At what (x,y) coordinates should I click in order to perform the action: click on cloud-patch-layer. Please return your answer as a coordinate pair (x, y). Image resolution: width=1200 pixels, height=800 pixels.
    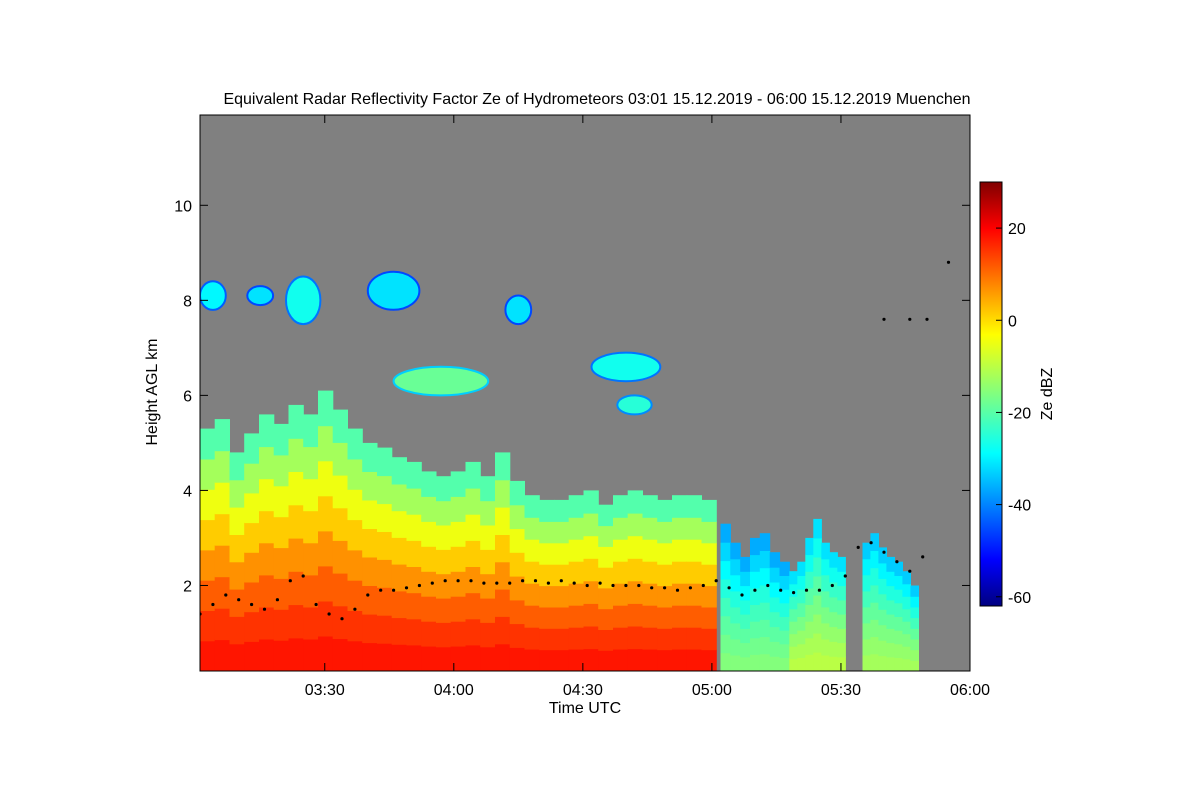
    Looking at the image, I should click on (431, 343).